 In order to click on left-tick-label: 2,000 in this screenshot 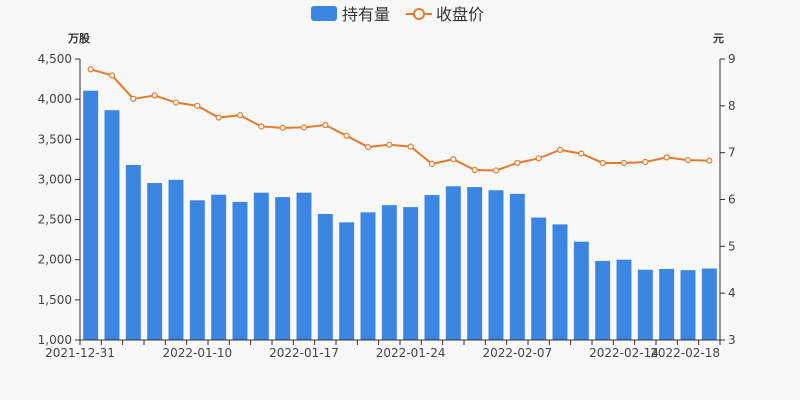, I will do `click(55, 260)`.